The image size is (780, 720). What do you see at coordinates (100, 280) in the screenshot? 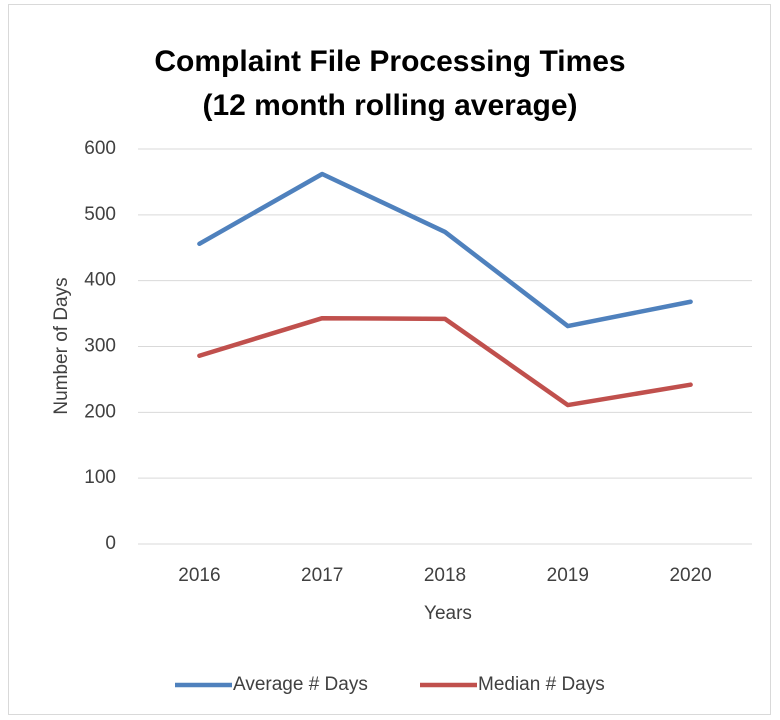
I see `y-tick-label: 400` at bounding box center [100, 280].